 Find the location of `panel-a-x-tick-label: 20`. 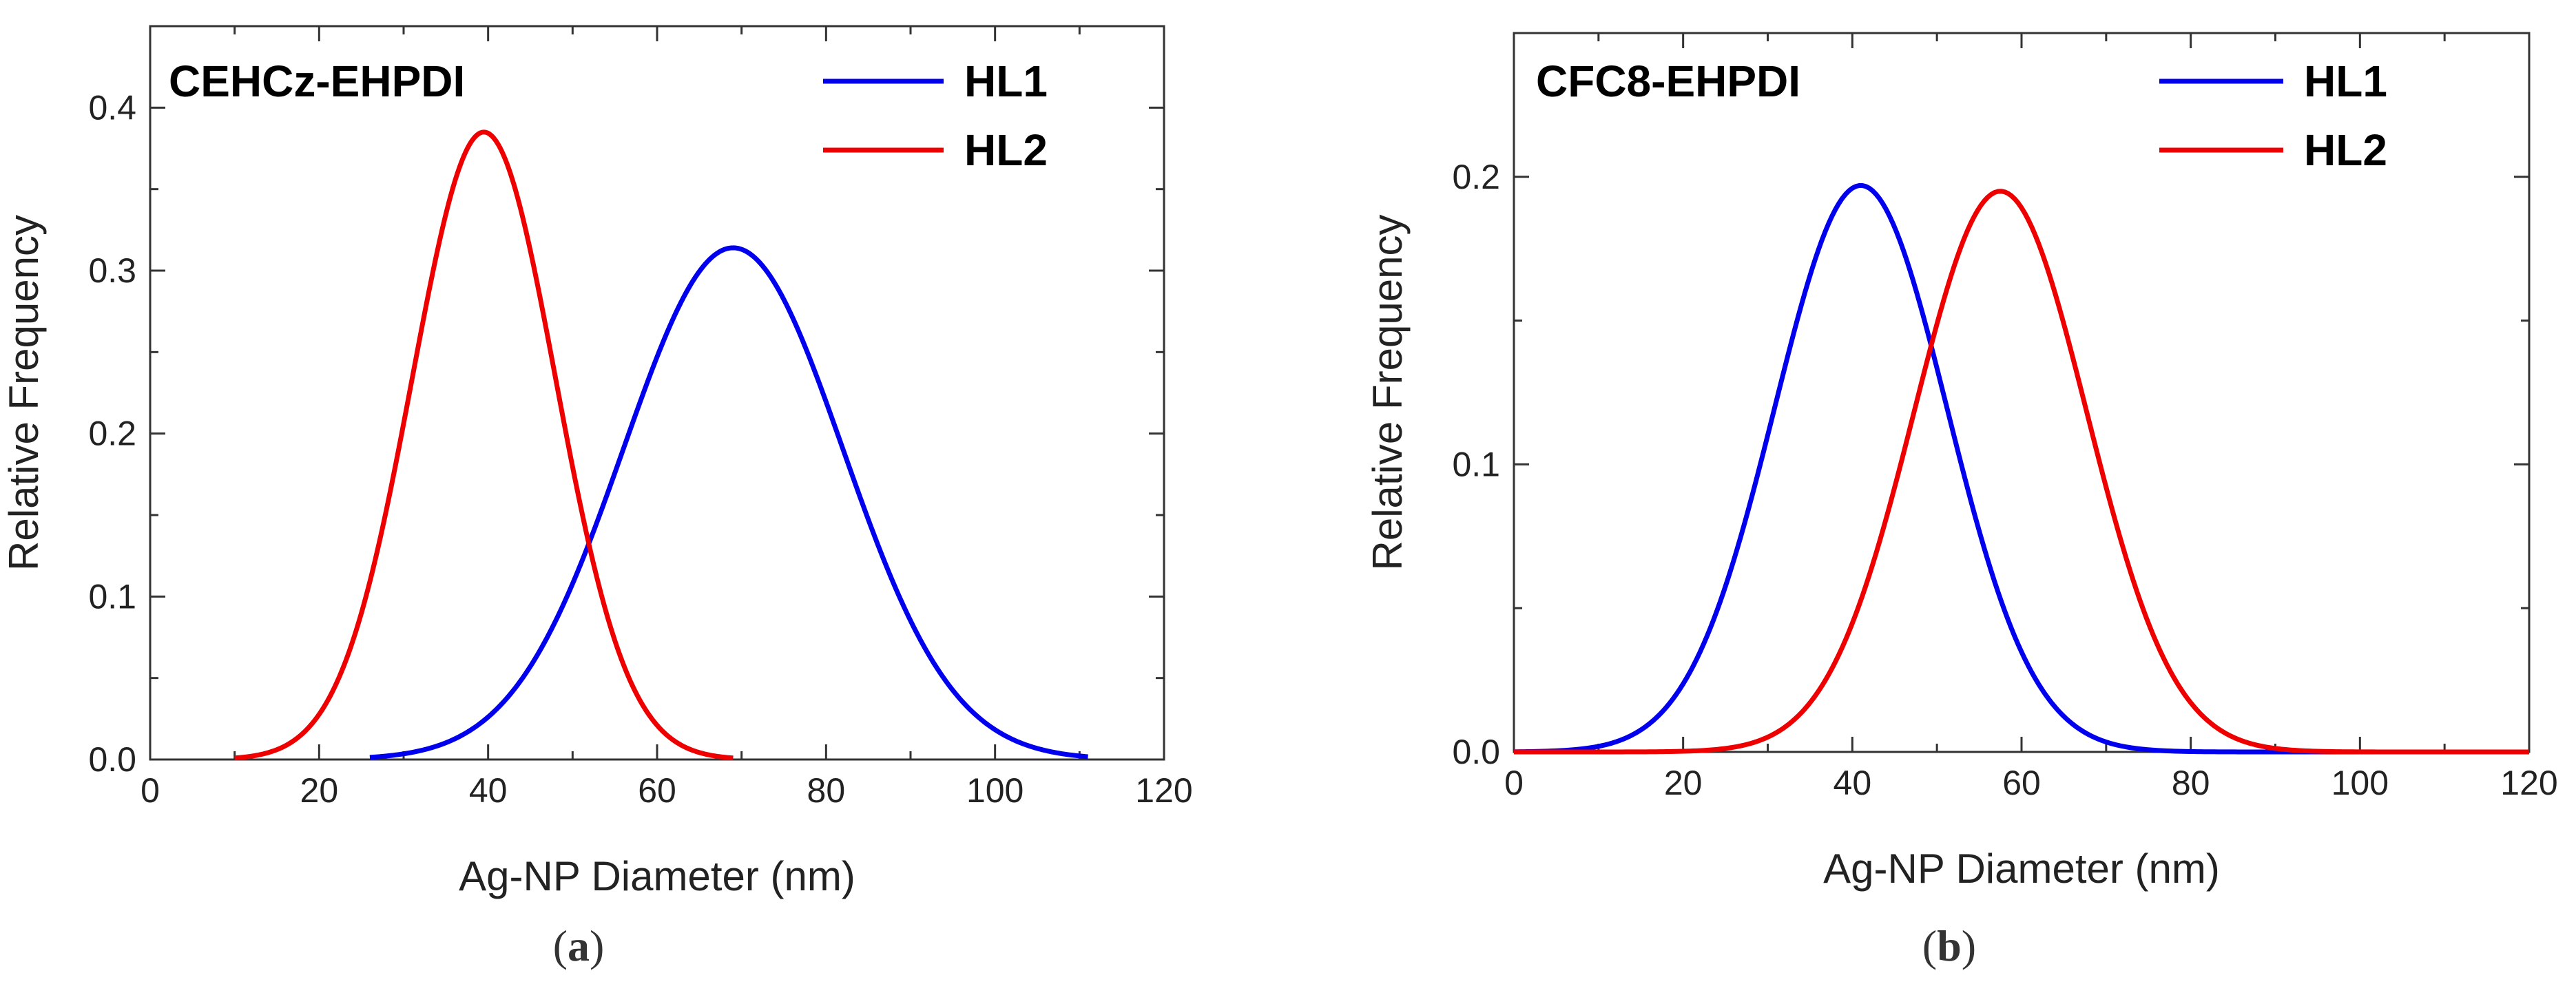

panel-a-x-tick-label: 20 is located at coordinates (319, 790).